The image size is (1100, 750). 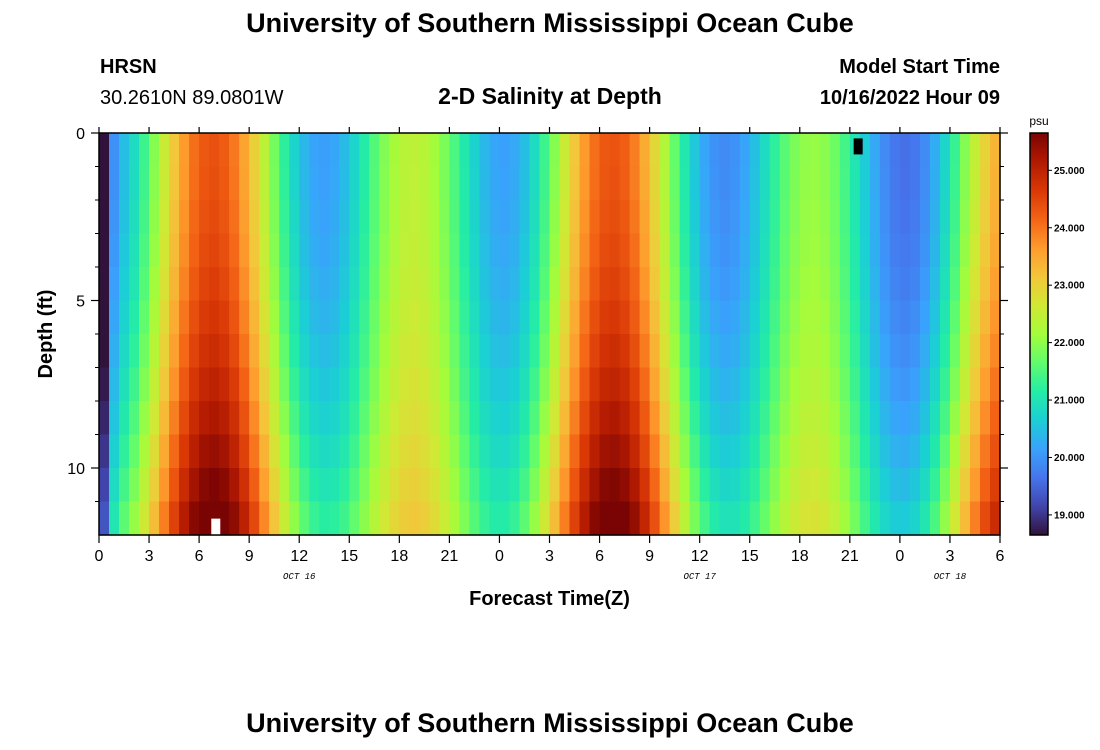 What do you see at coordinates (80, 302) in the screenshot?
I see `y-tick-label: 5` at bounding box center [80, 302].